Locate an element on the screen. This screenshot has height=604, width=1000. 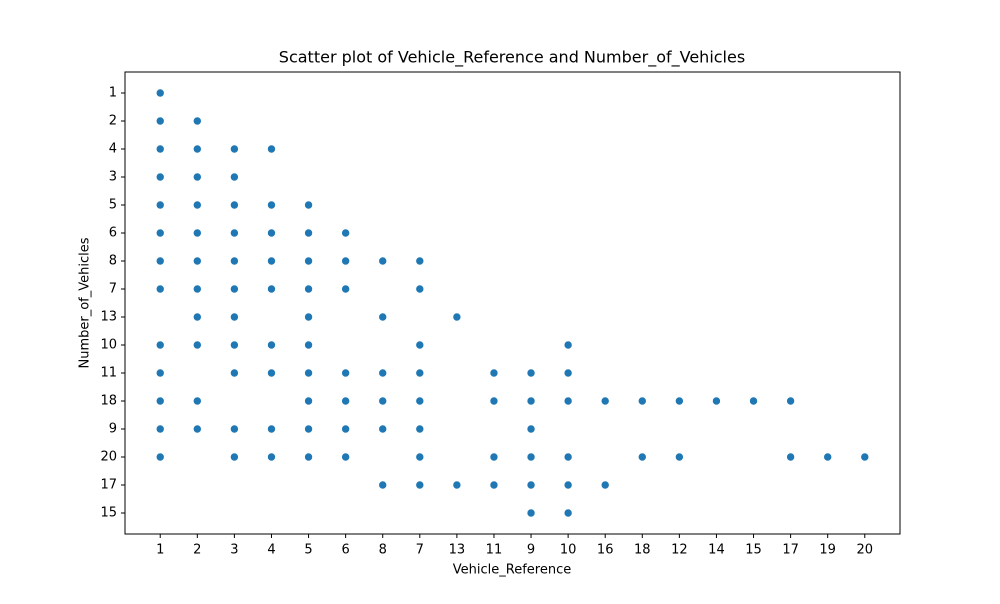
x-tick-label: 4 is located at coordinates (271, 550).